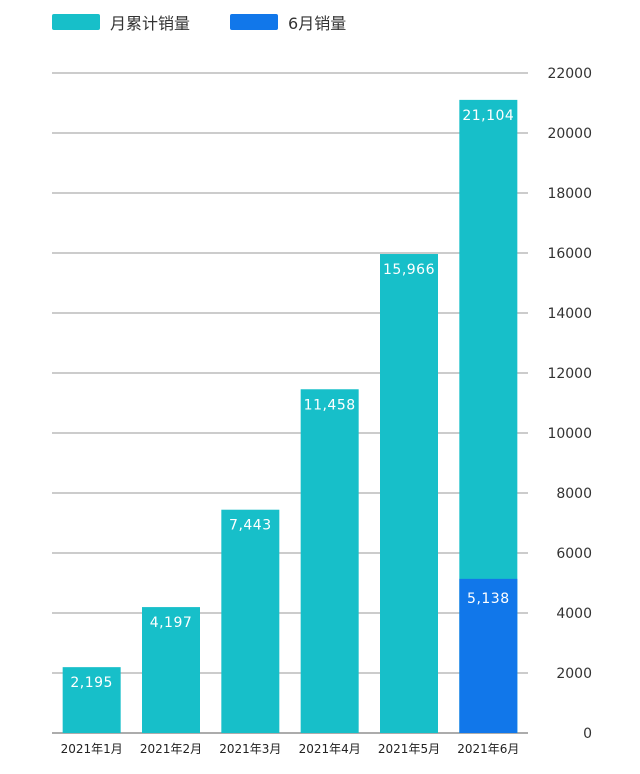 This screenshot has width=640, height=774. Describe the element at coordinates (171, 623) in the screenshot. I see `bar-value-label: 4,197` at that location.